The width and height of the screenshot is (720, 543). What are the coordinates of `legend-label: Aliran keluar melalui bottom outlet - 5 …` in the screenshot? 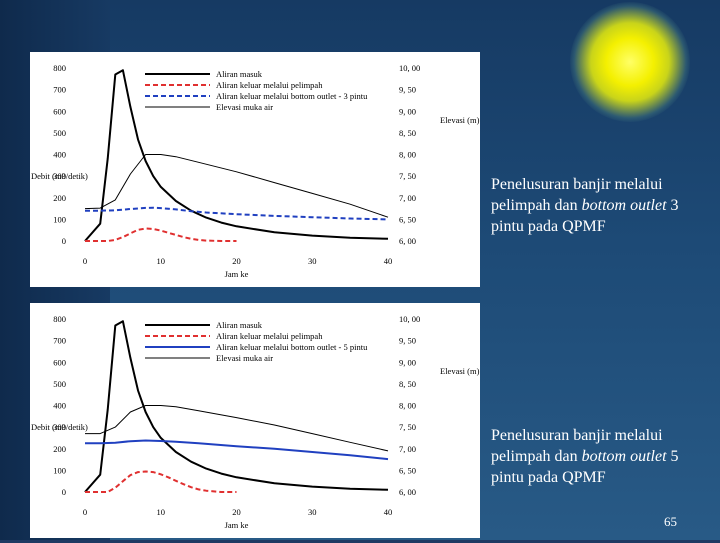 It's located at (292, 347).